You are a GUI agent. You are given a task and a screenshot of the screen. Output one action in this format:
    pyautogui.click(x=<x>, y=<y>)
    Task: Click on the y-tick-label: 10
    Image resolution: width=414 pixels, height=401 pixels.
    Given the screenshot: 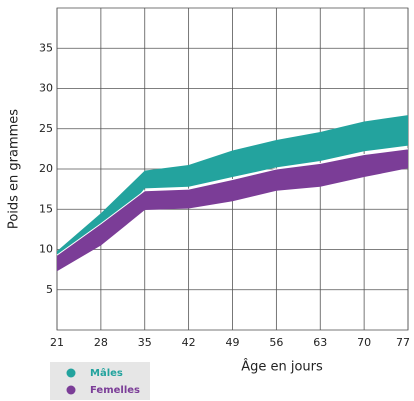 What is the action you would take?
    pyautogui.click(x=46, y=249)
    